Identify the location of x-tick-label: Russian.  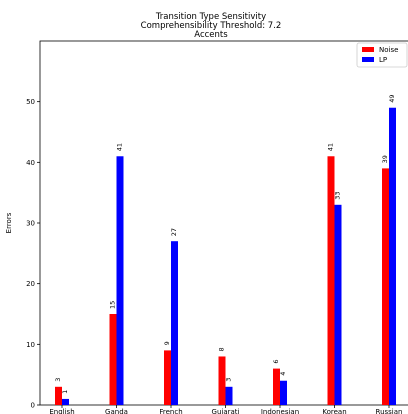
(389, 411).